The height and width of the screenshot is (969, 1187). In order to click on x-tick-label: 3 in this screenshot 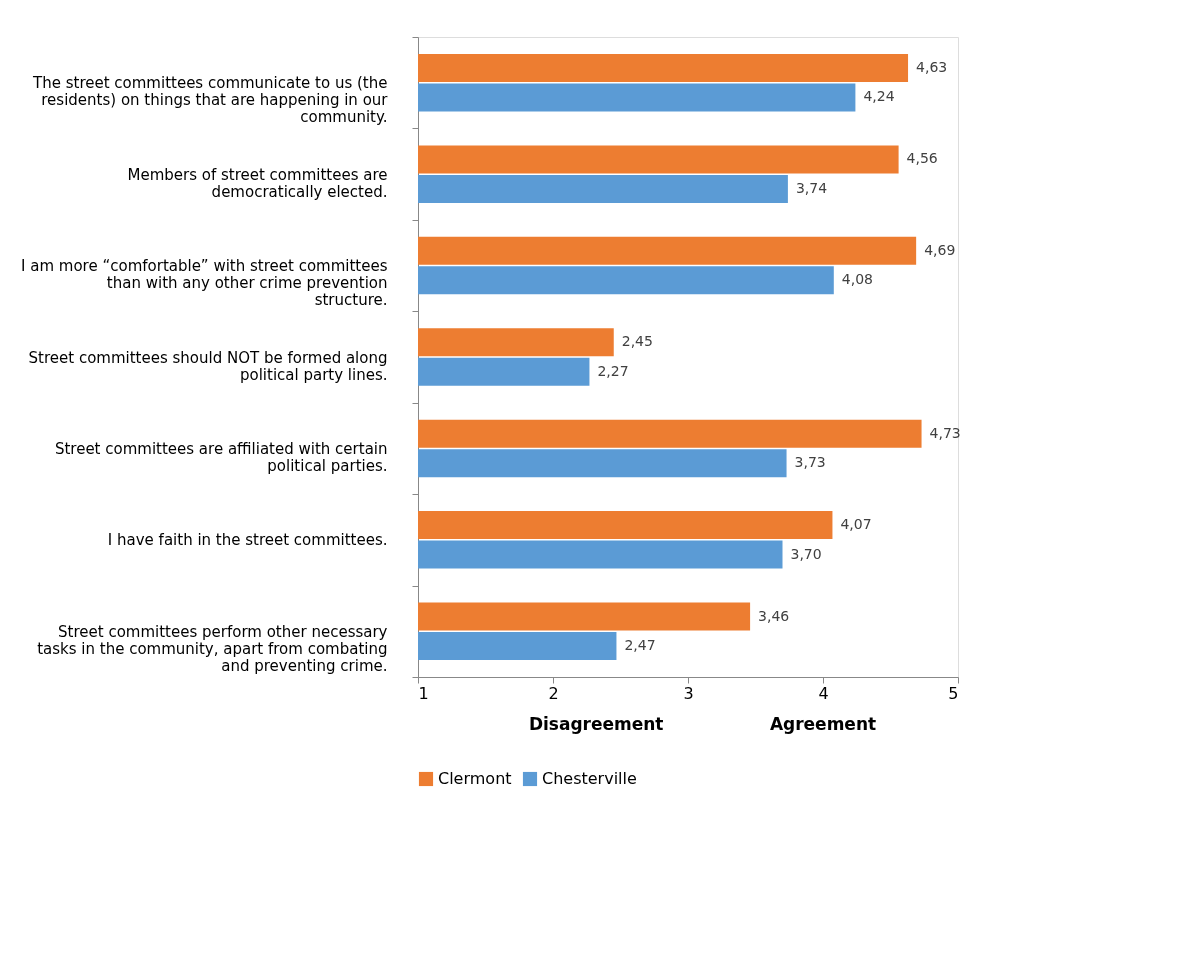, I will do `click(688, 693)`.